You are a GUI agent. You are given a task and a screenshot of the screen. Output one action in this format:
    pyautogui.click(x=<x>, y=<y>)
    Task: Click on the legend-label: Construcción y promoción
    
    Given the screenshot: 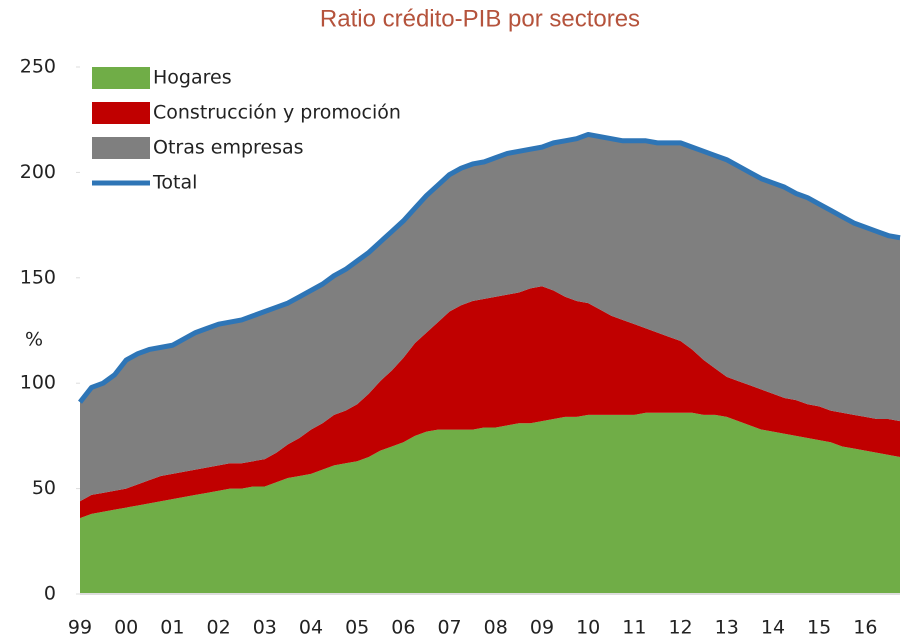 What is the action you would take?
    pyautogui.click(x=277, y=113)
    